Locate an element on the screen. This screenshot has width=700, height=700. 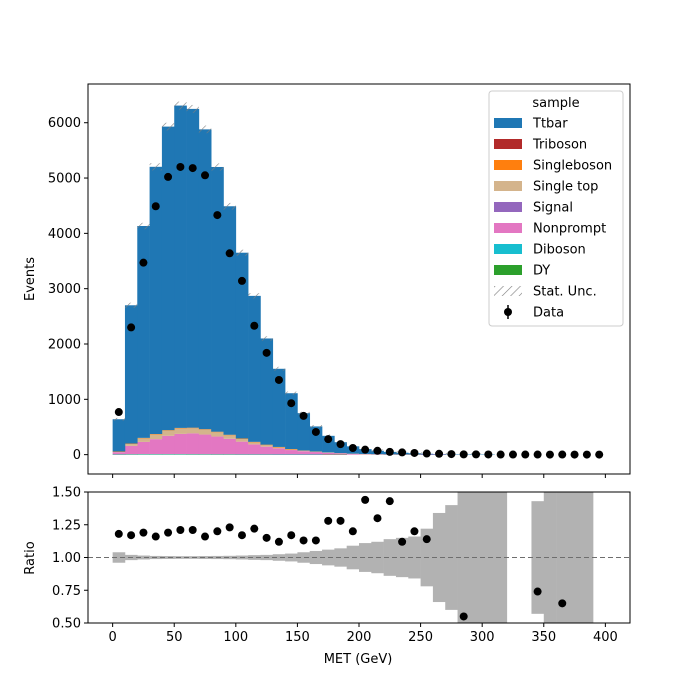
y-tick-label: 4000 is located at coordinates (64, 234).